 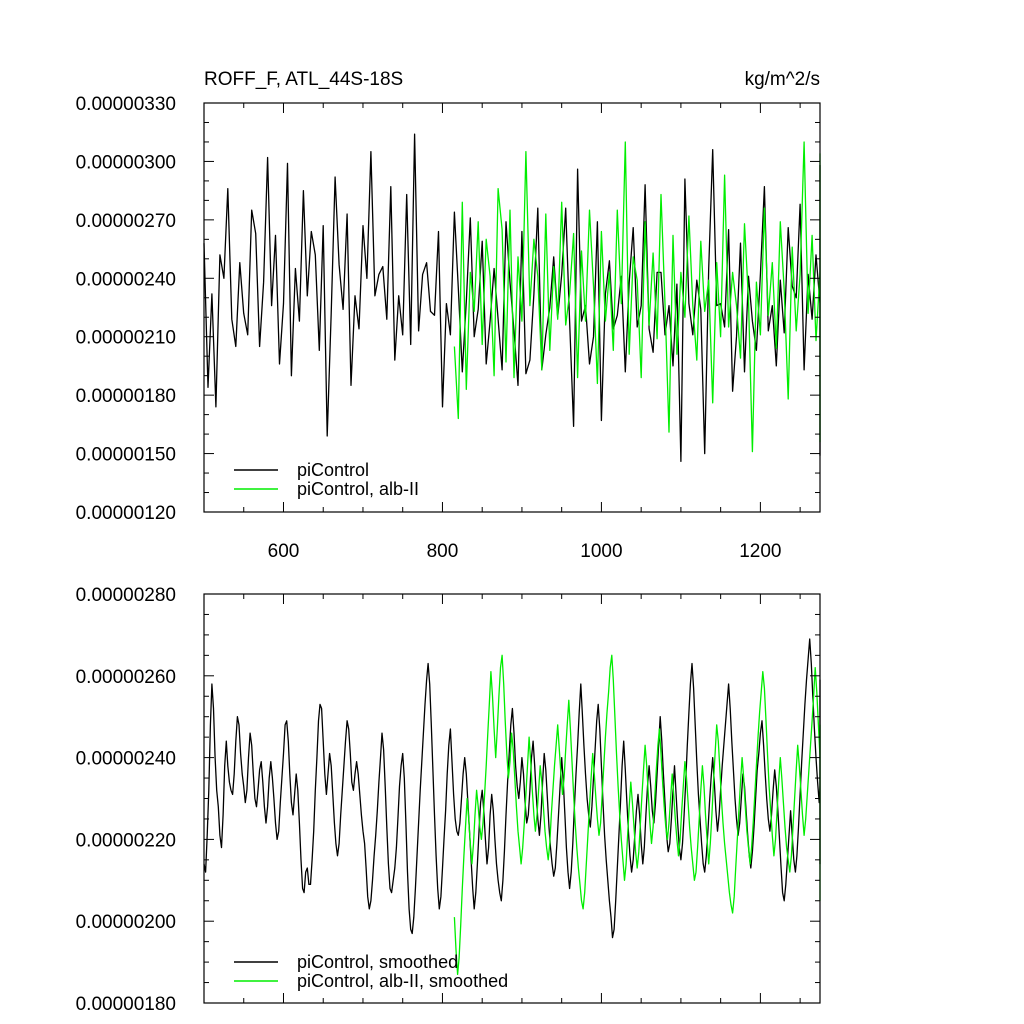 What do you see at coordinates (443, 551) in the screenshot?
I see `x-tick-label: 800` at bounding box center [443, 551].